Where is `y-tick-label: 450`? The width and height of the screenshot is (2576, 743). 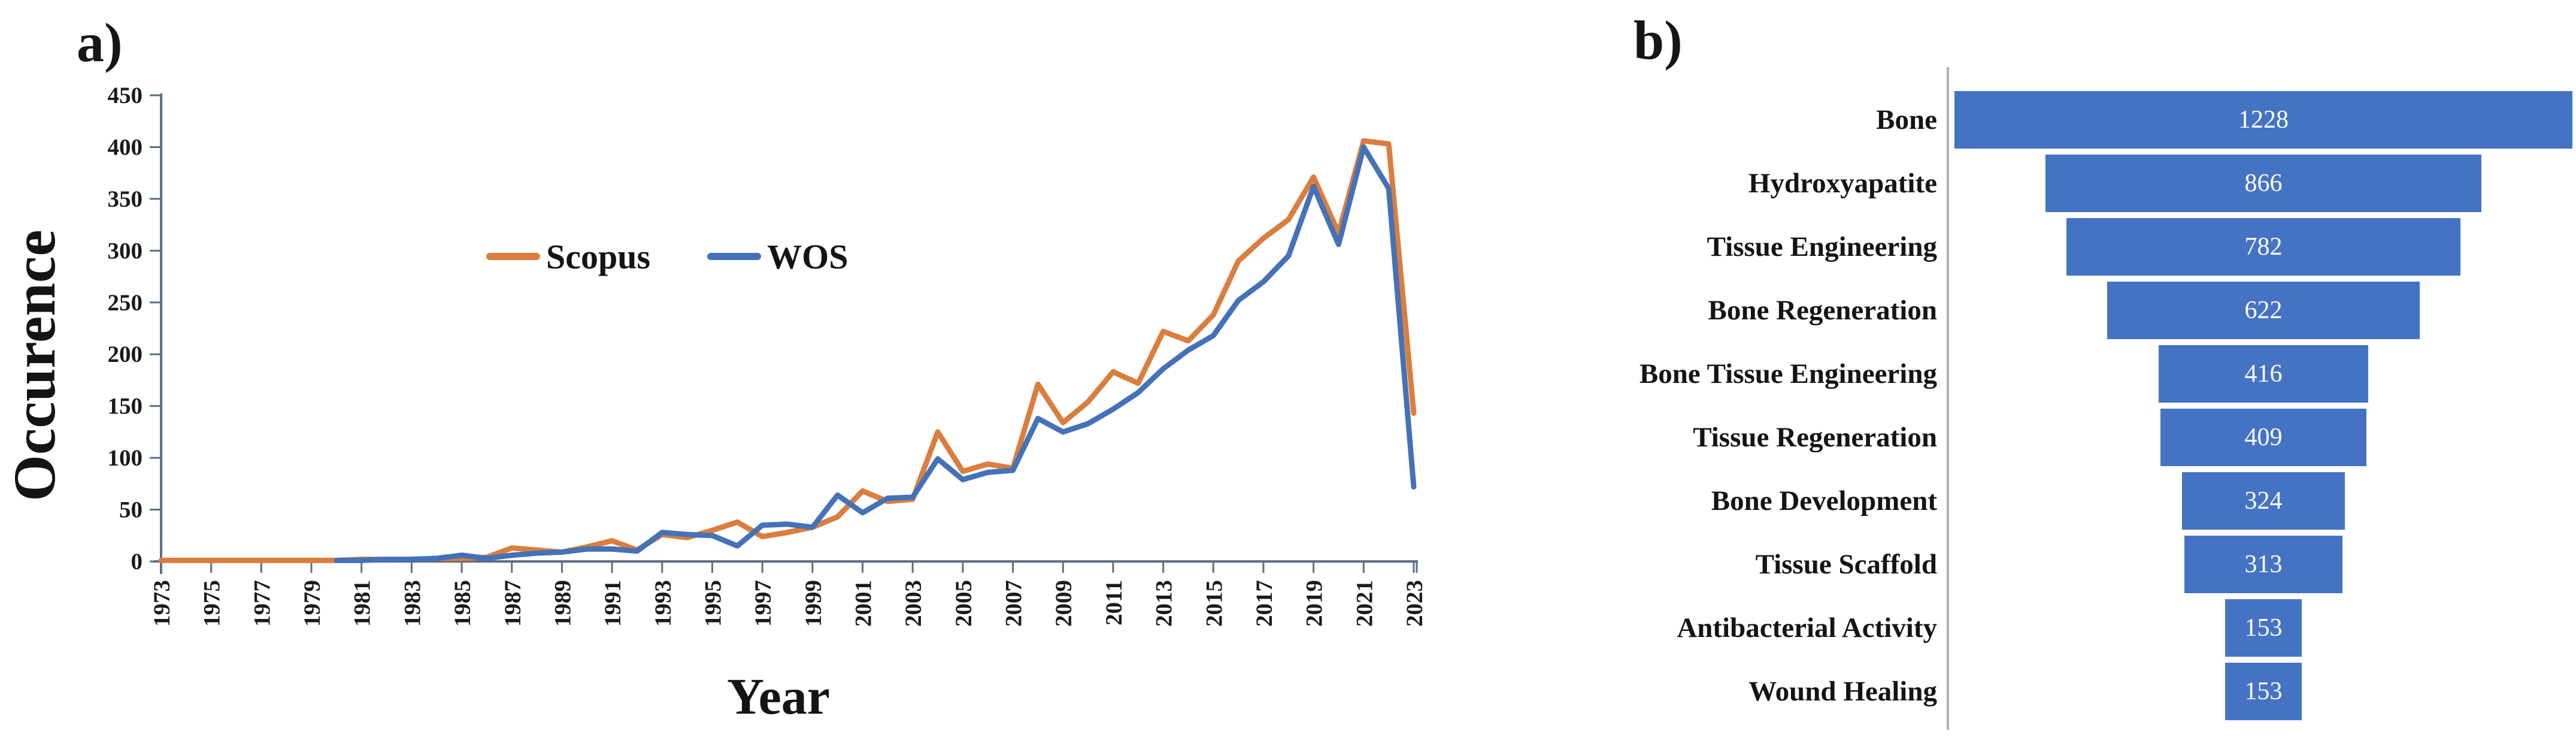 y-tick-label: 450 is located at coordinates (125, 96).